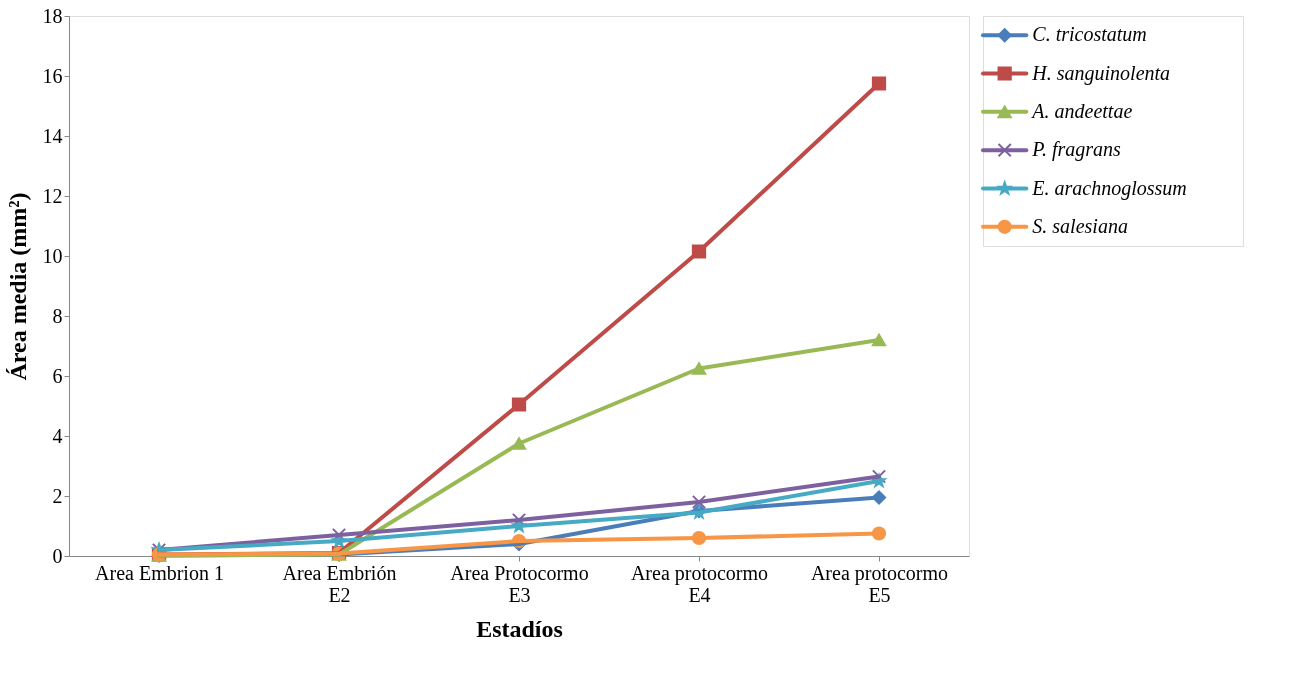  I want to click on legend-label: E. arachnoglossum, so click(1109, 188).